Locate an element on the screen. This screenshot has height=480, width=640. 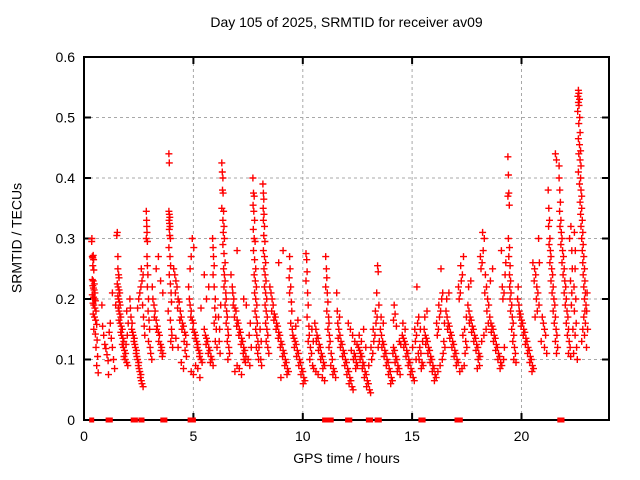
svg-text: 10 is located at coordinates (303, 436).